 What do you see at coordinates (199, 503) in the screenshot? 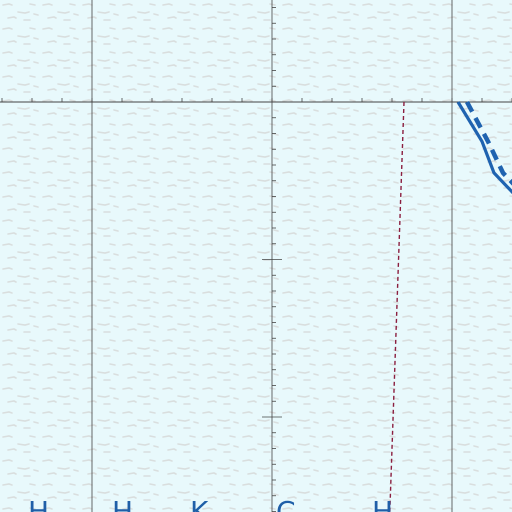
I see `stamp-label-2: K` at bounding box center [199, 503].